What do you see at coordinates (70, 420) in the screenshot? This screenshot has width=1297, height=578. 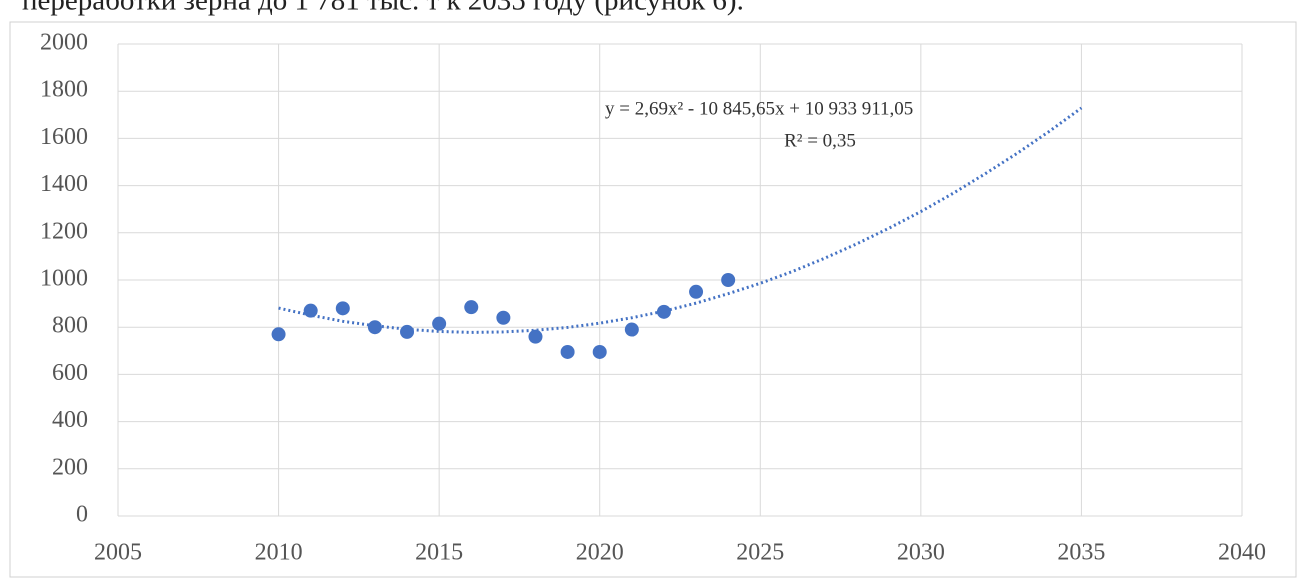 I see `y-tick-label: 400` at bounding box center [70, 420].